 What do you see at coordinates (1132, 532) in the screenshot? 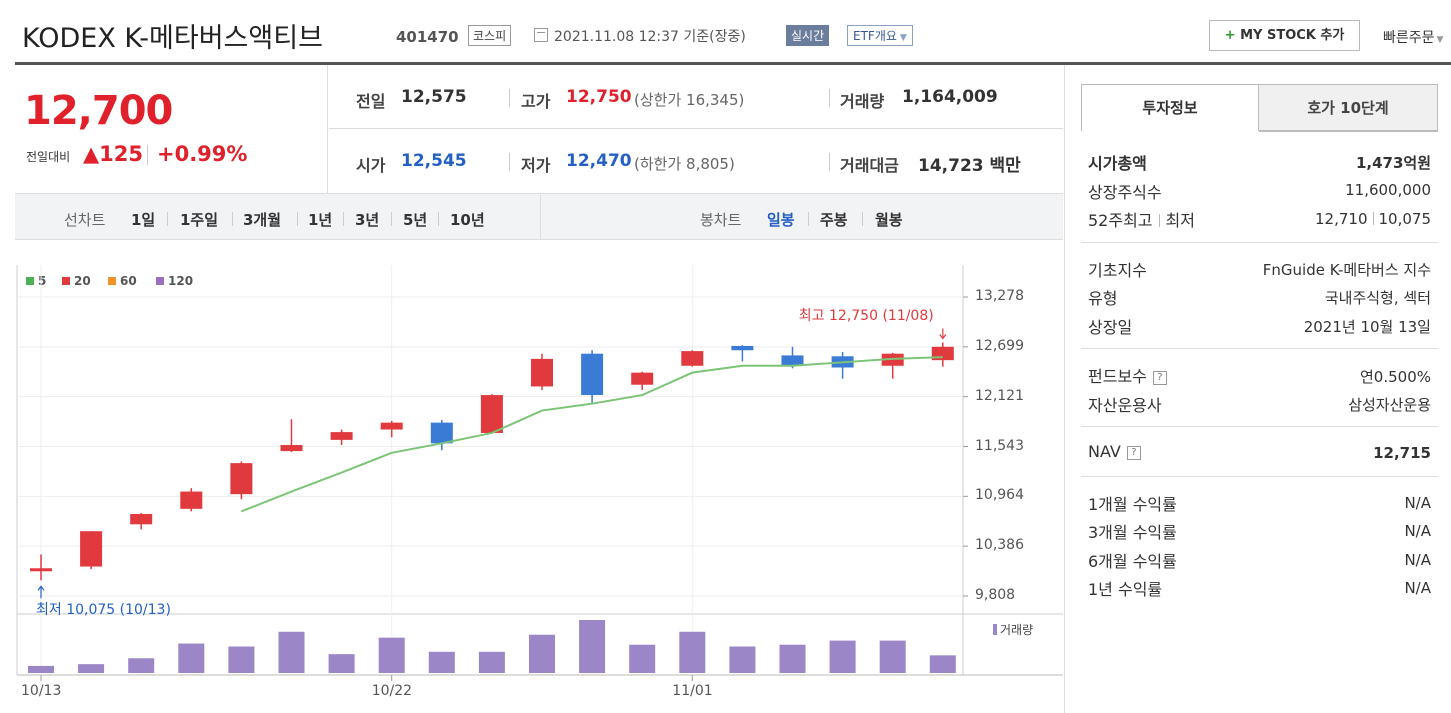
I see `return-label: 3개월 수익률` at bounding box center [1132, 532].